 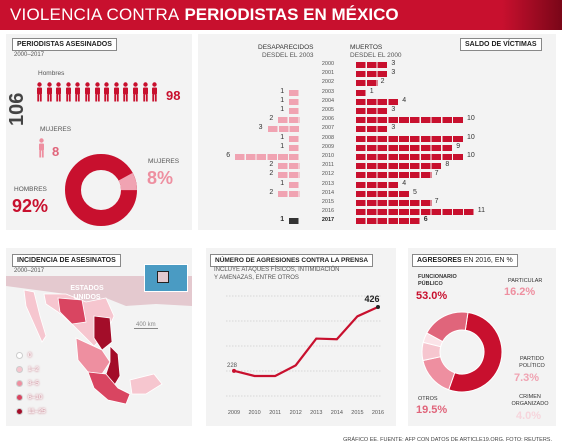 What do you see at coordinates (146, 384) in the screenshot?
I see `mexico-yucatan` at bounding box center [146, 384].